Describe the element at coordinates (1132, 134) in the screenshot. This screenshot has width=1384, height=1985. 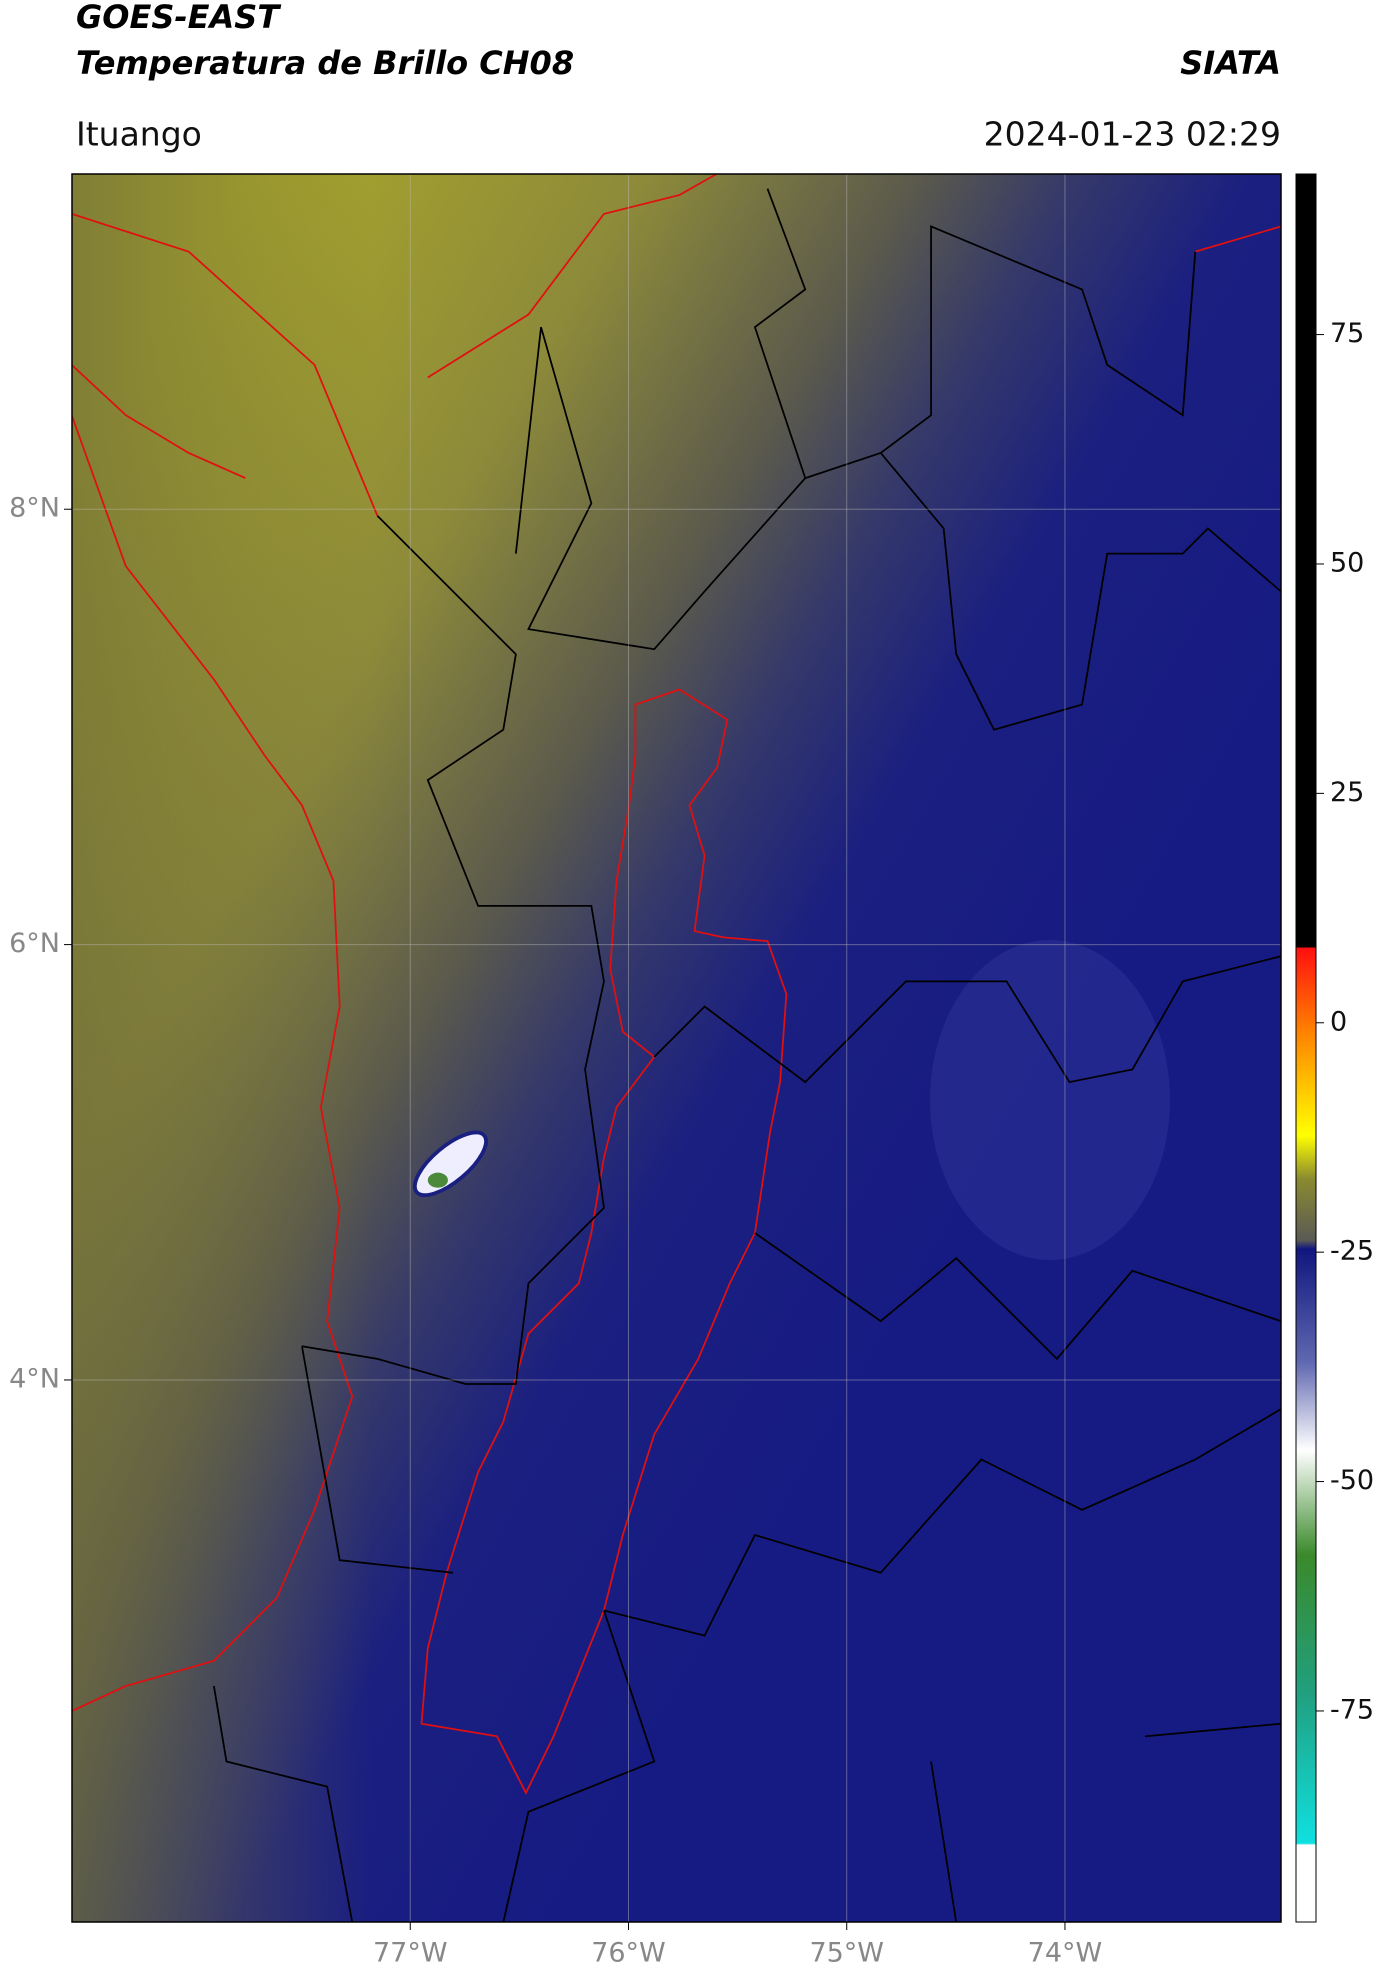
I see `timestamp: 2024-01-23 02:29` at that location.